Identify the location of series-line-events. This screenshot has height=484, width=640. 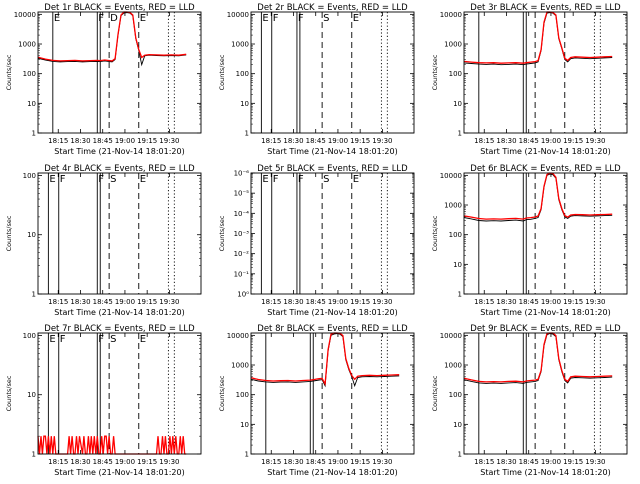
(538, 358).